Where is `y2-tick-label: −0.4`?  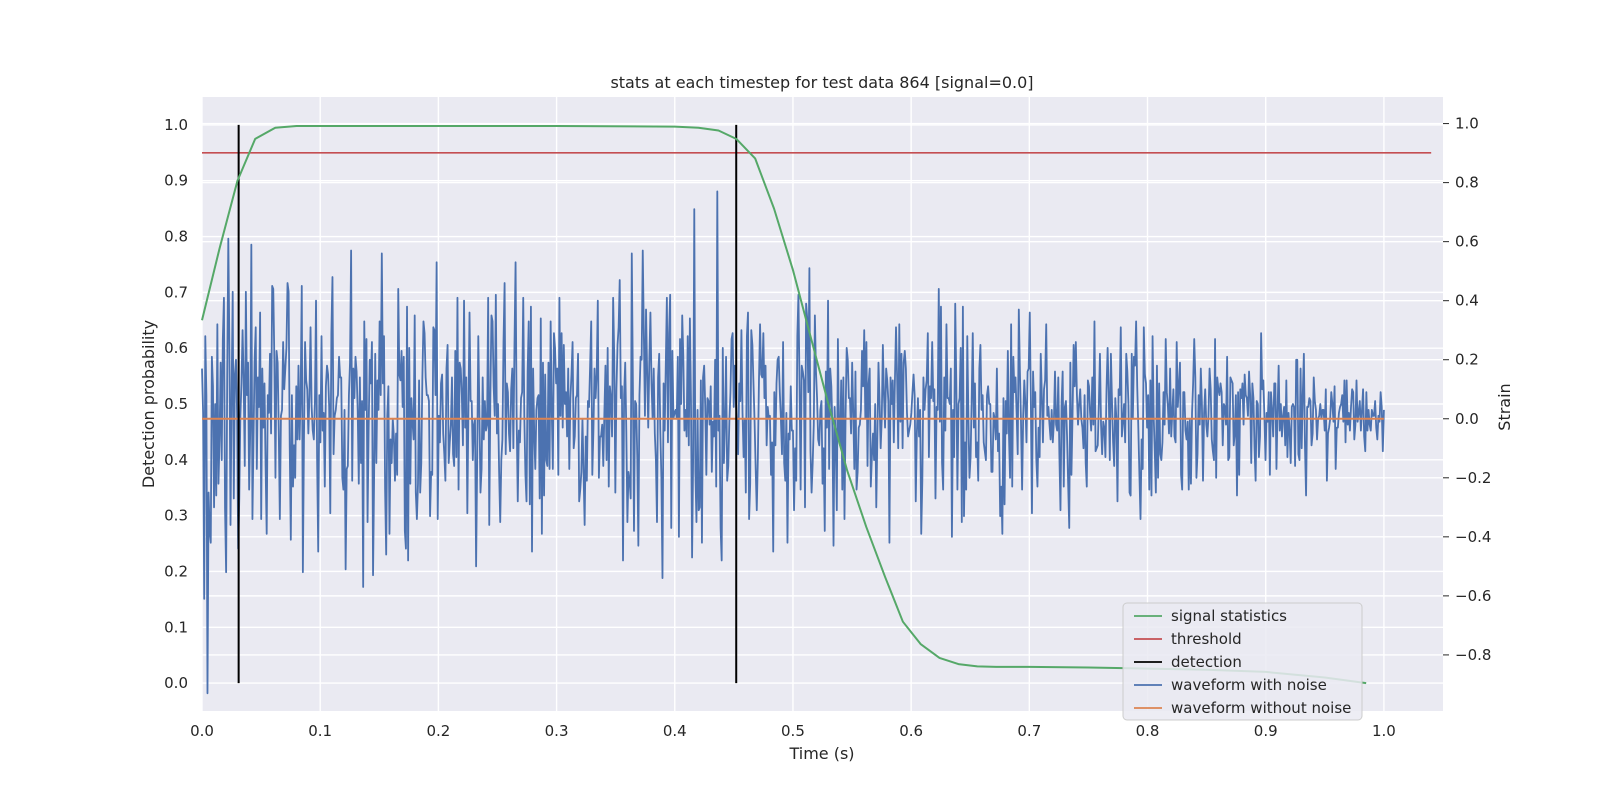
y2-tick-label: −0.4 is located at coordinates (1473, 537).